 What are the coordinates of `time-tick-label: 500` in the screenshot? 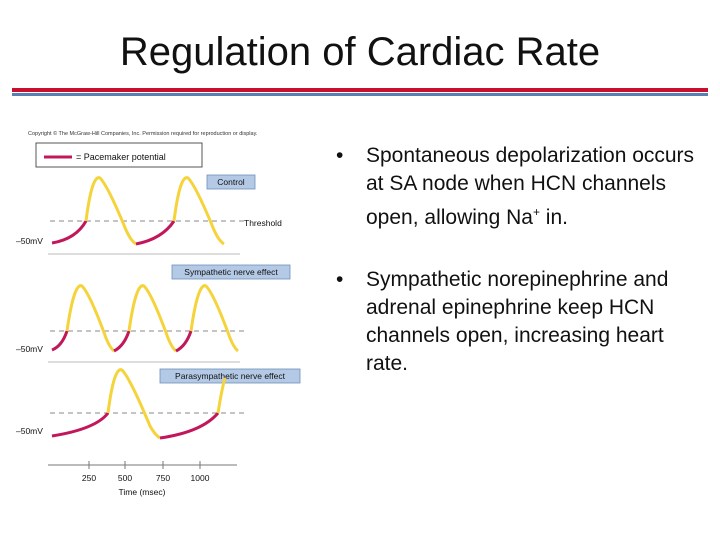 It's located at (125, 478).